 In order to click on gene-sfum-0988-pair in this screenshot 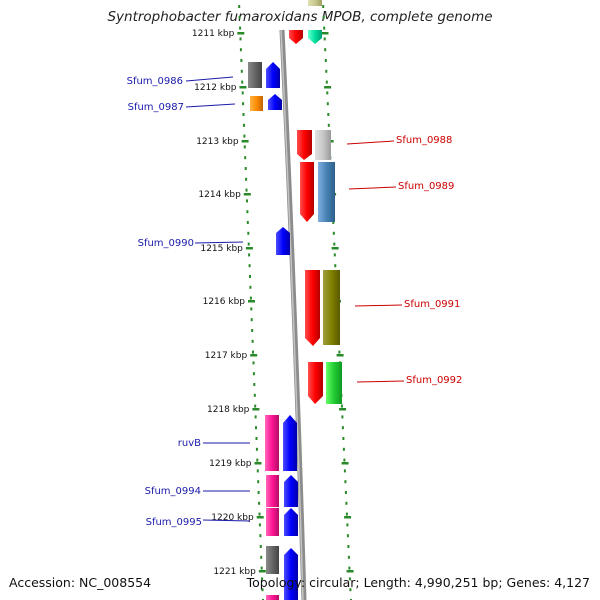, I will do `click(323, 145)`.